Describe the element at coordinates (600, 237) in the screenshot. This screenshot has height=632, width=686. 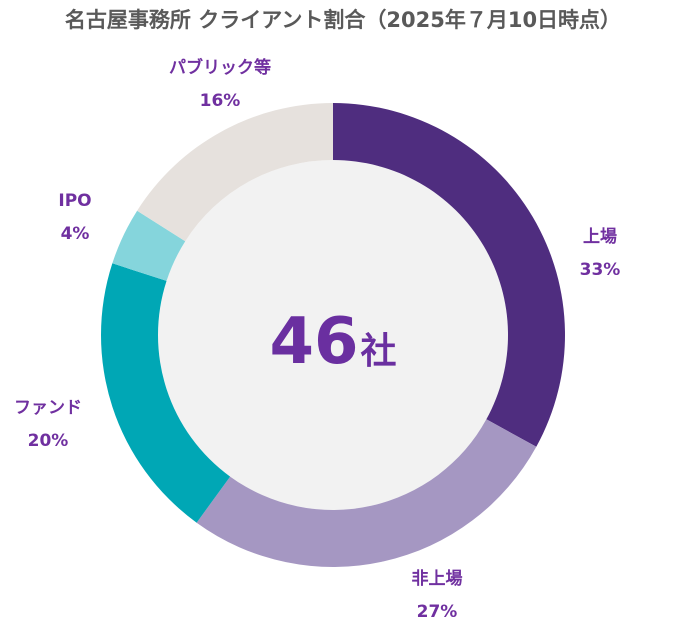
I see `slice-label-0: 上場` at that location.